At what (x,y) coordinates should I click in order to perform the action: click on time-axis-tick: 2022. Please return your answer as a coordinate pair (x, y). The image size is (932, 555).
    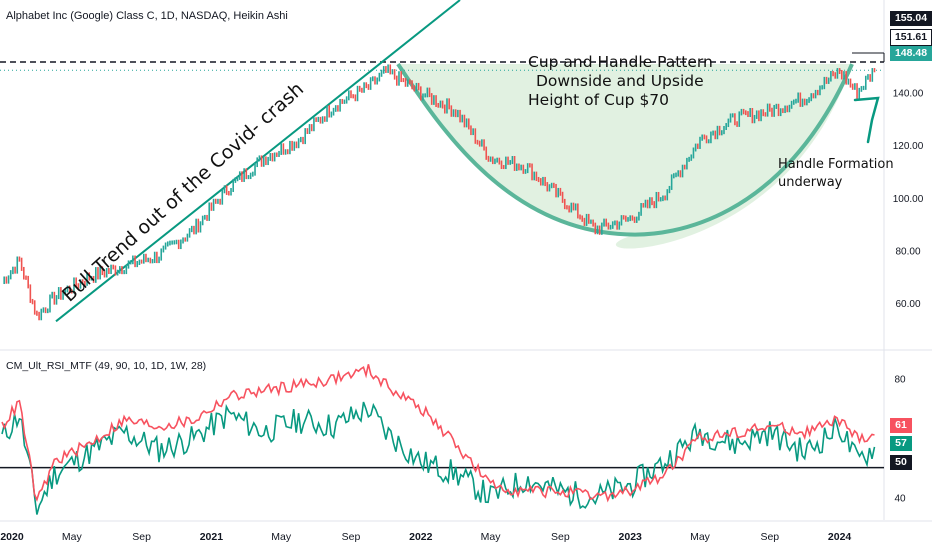
    Looking at the image, I should click on (421, 537).